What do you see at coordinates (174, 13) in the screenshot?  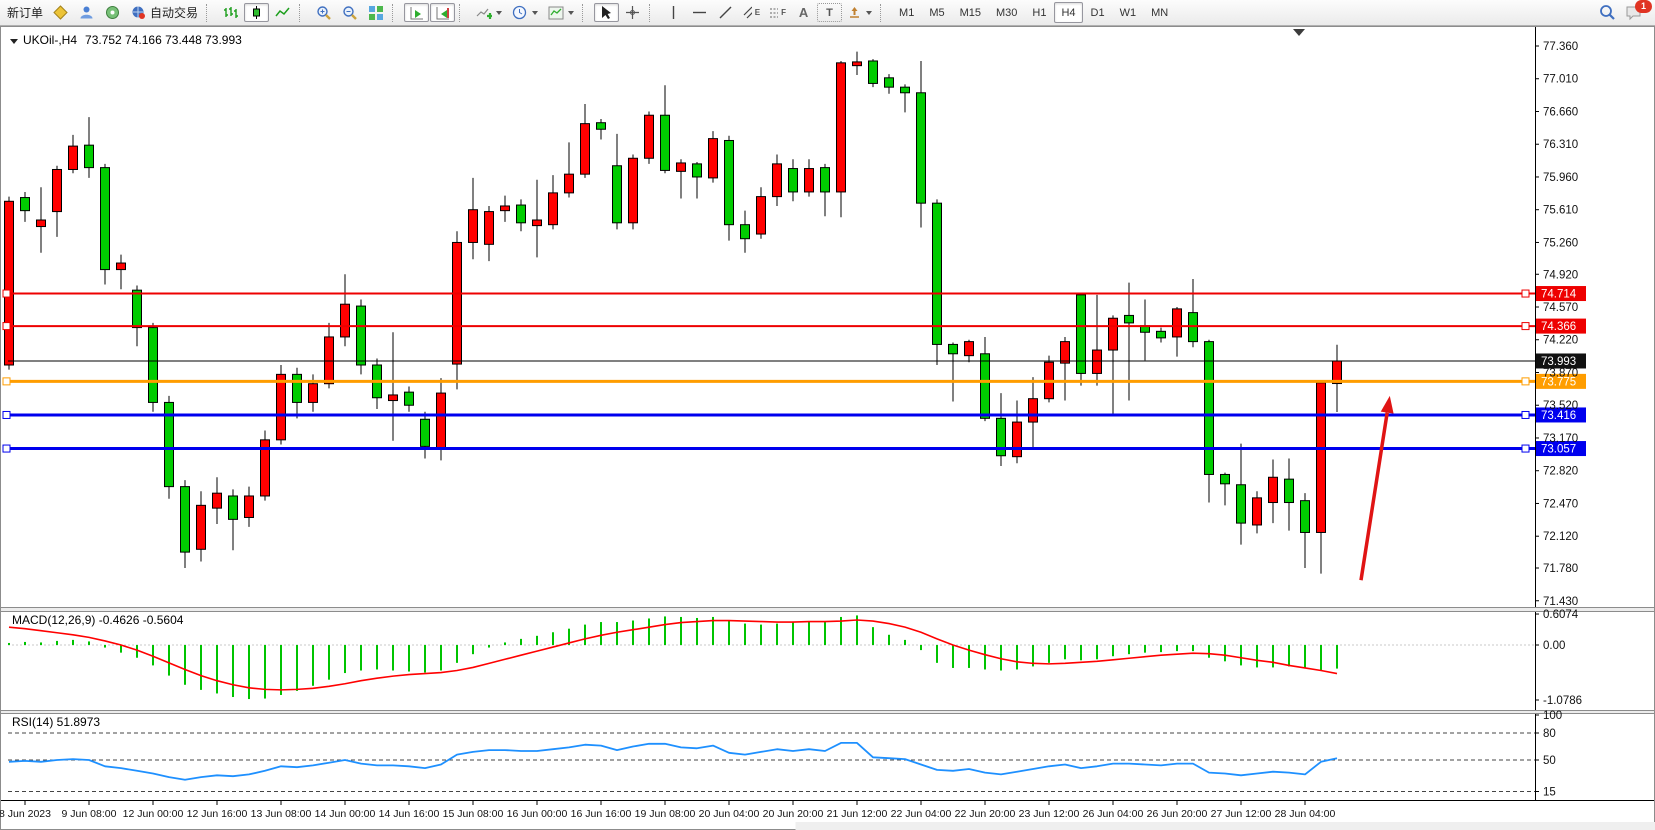 I see `auto-trading-label: 自动交易` at bounding box center [174, 13].